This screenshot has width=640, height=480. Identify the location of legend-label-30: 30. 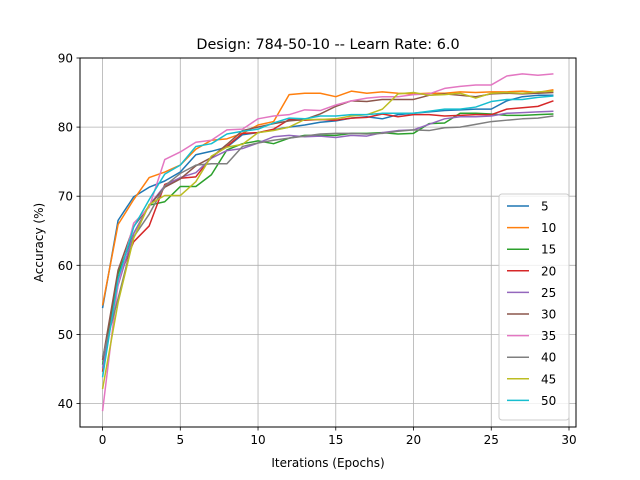
(548, 315).